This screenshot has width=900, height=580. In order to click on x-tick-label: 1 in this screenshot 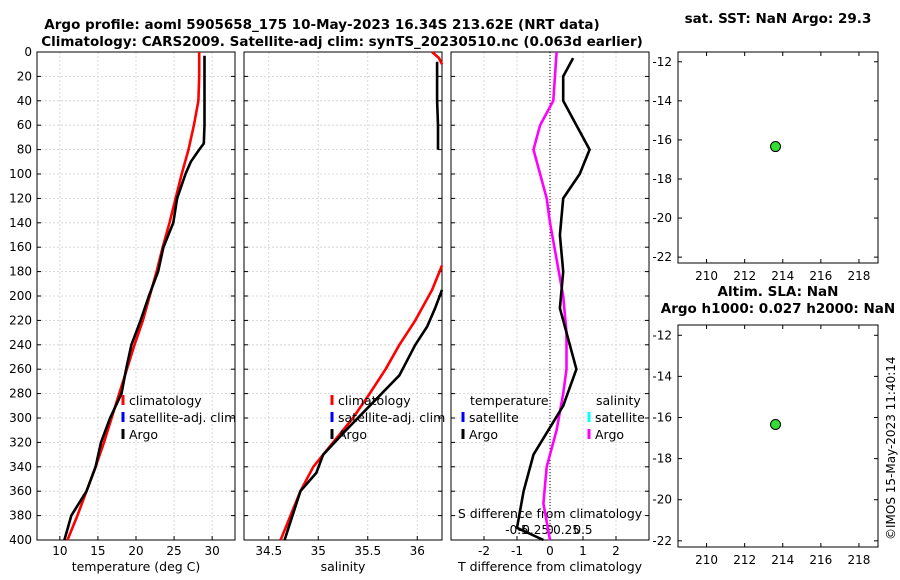, I will do `click(583, 551)`.